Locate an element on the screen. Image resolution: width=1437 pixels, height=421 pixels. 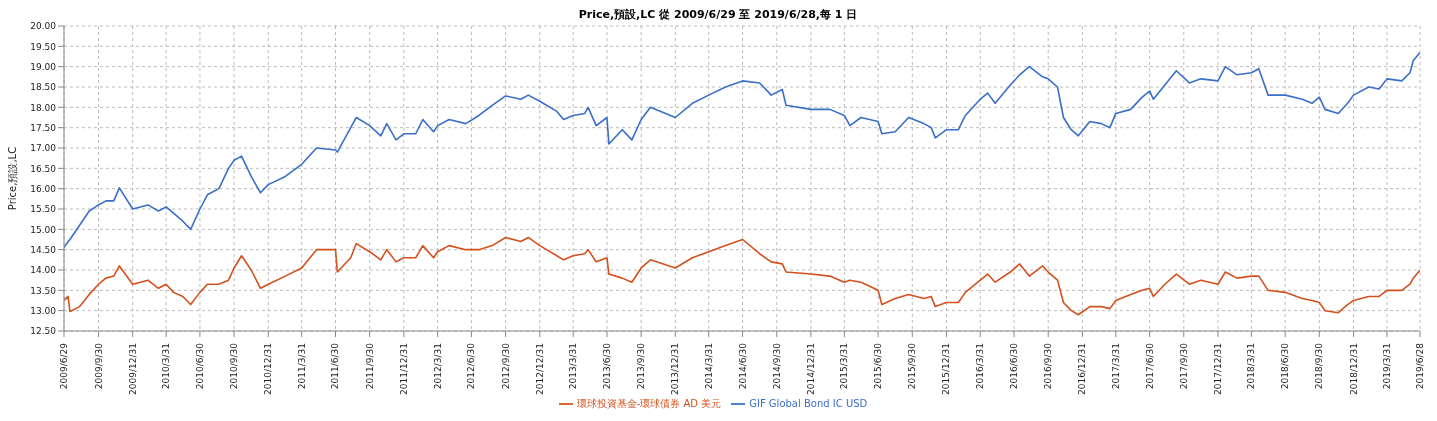
y-tick-label: 19.50 is located at coordinates (43, 46).